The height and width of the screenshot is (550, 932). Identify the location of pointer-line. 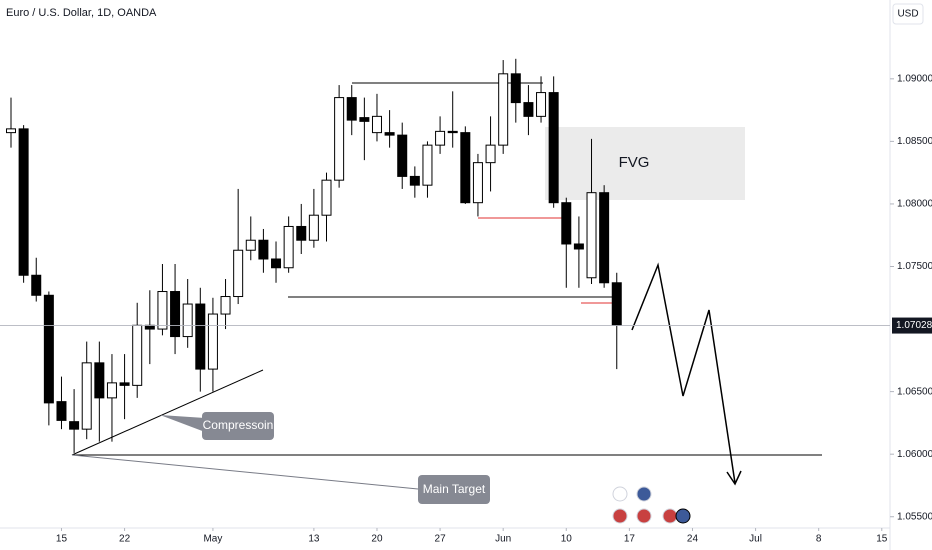
(245, 472).